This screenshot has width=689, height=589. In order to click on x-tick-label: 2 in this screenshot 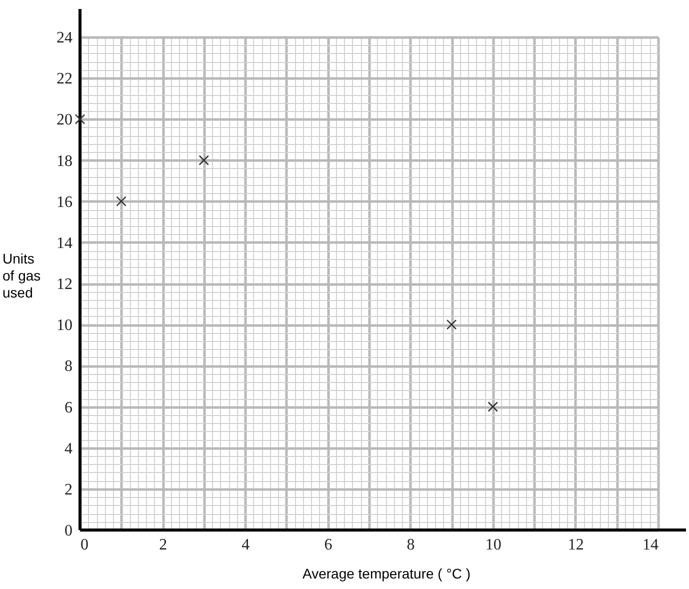, I will do `click(163, 545)`.